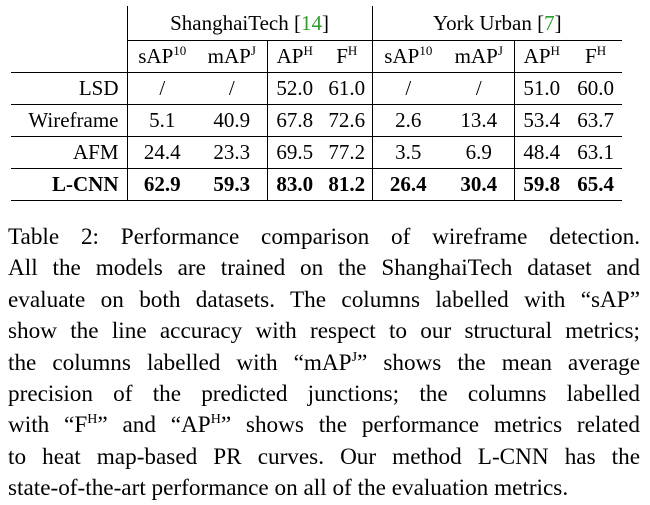 The image size is (650, 505). I want to click on table-cell: 59.3, so click(232, 184).